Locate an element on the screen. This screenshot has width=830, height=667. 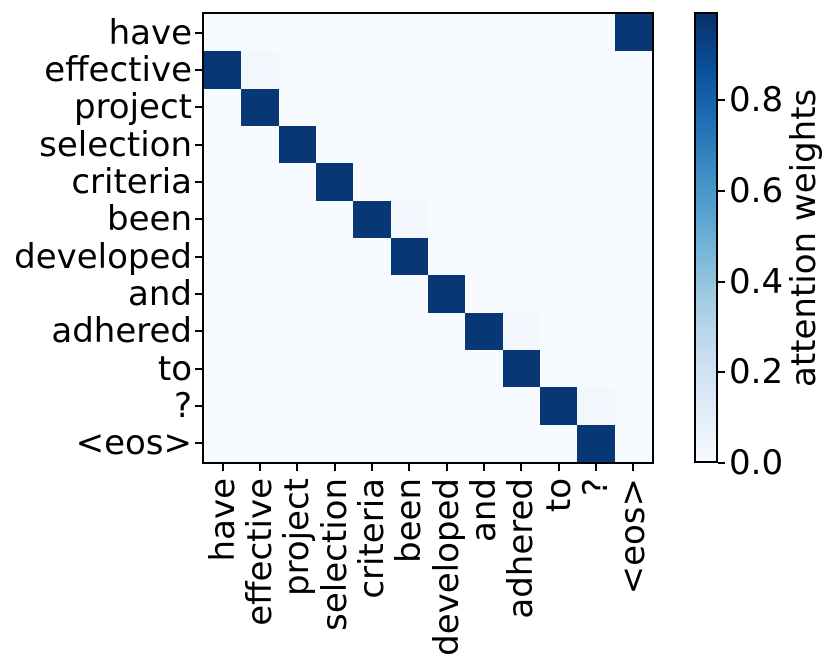
x-tick-label: have is located at coordinates (222, 520).